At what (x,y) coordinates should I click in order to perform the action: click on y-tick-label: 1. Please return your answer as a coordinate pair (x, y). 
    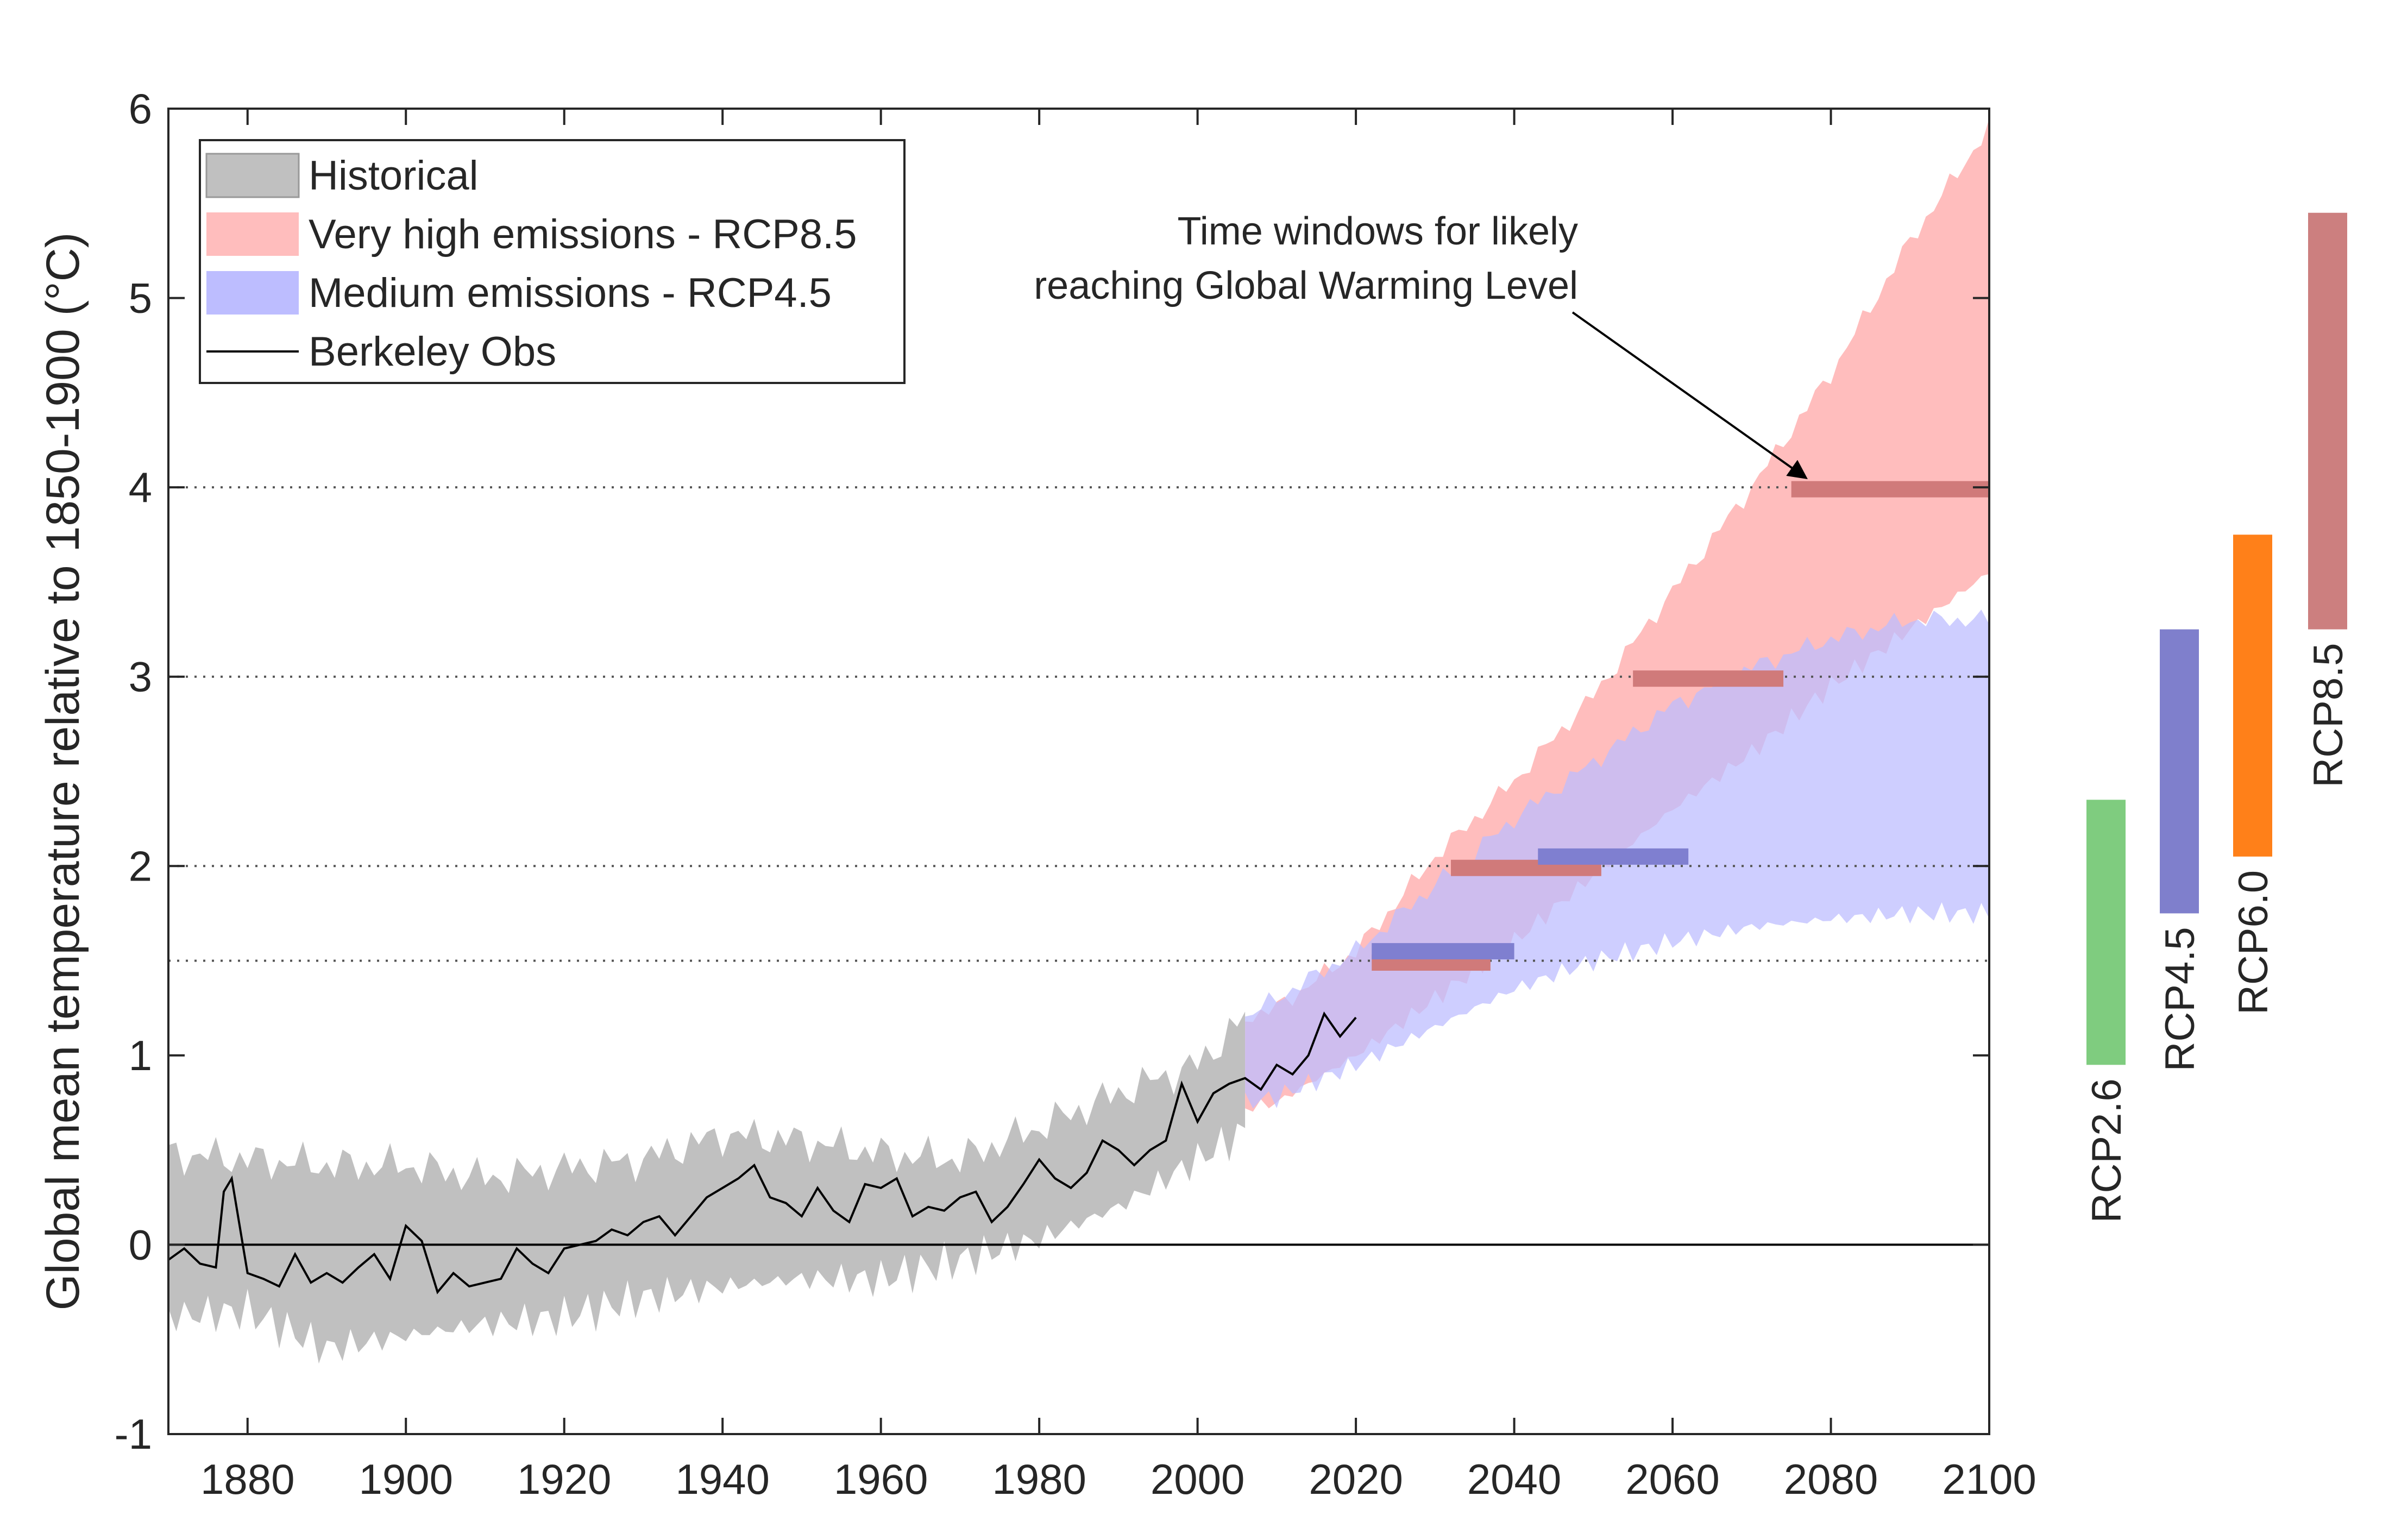
    Looking at the image, I should click on (140, 1055).